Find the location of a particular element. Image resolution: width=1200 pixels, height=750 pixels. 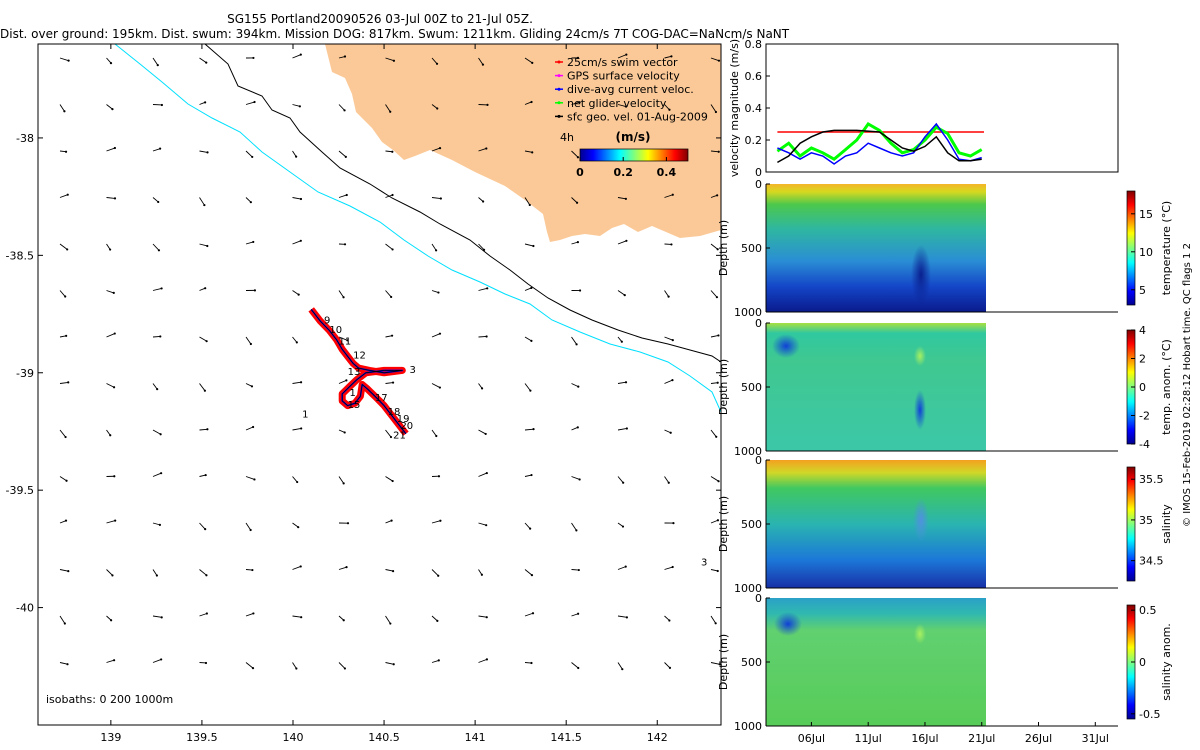

legend-entry: sfc geo. vel. 01-Aug-2009 is located at coordinates (637, 116).